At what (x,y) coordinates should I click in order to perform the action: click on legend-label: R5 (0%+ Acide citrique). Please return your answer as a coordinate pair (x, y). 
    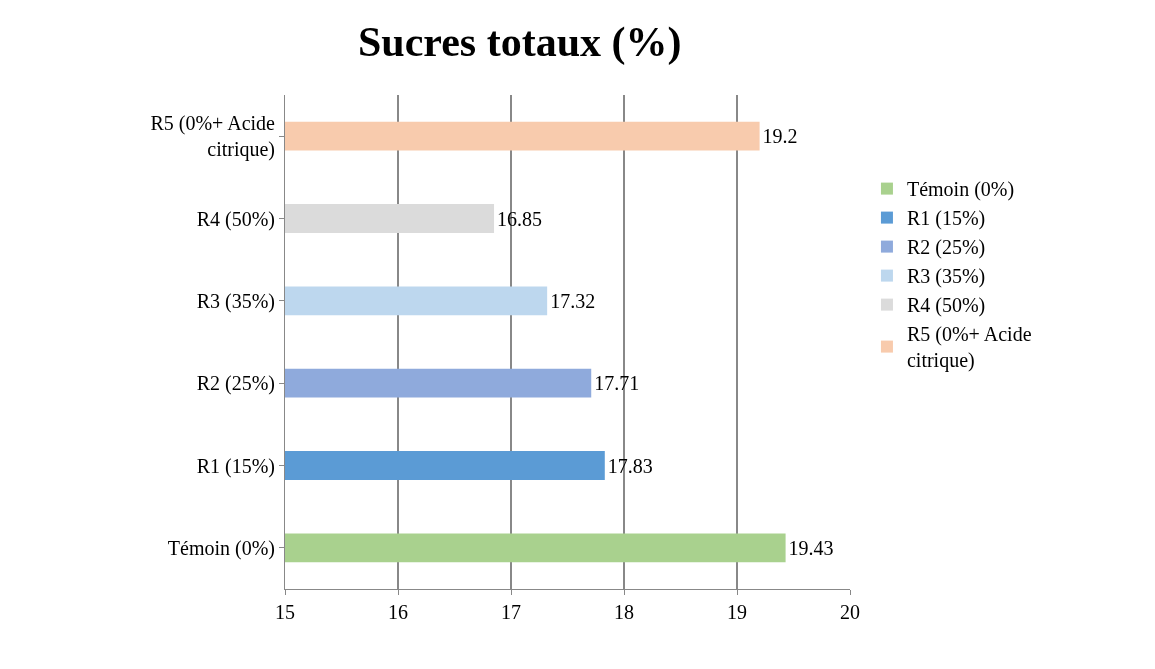
    Looking at the image, I should click on (969, 348).